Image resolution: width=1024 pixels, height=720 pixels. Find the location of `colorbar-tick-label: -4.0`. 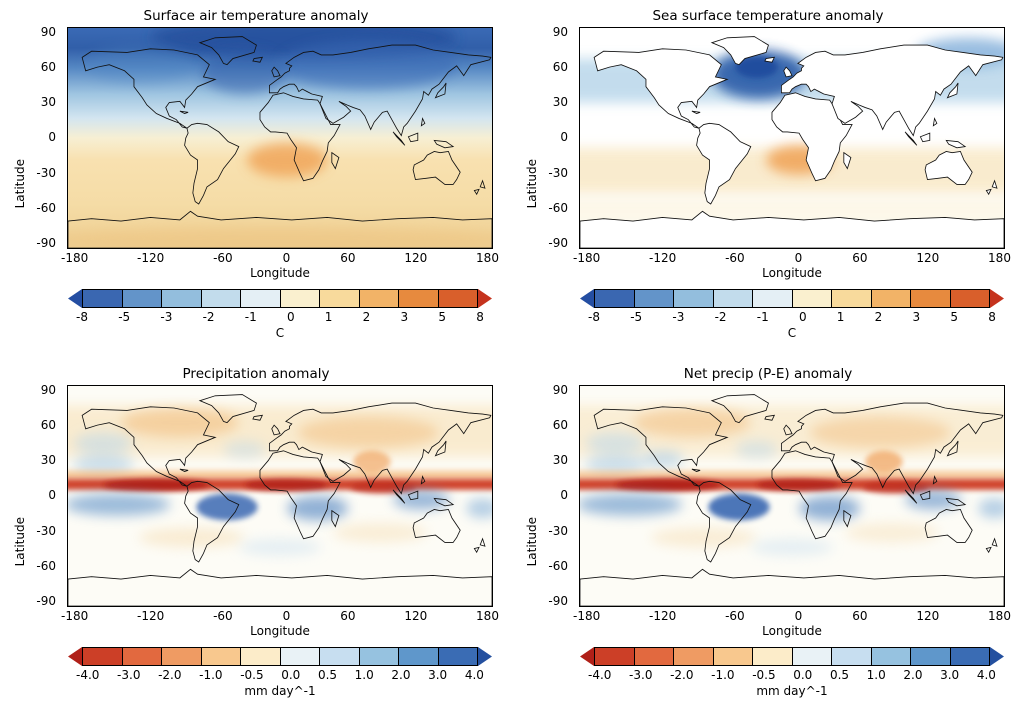

colorbar-tick-label: -4.0 is located at coordinates (88, 675).